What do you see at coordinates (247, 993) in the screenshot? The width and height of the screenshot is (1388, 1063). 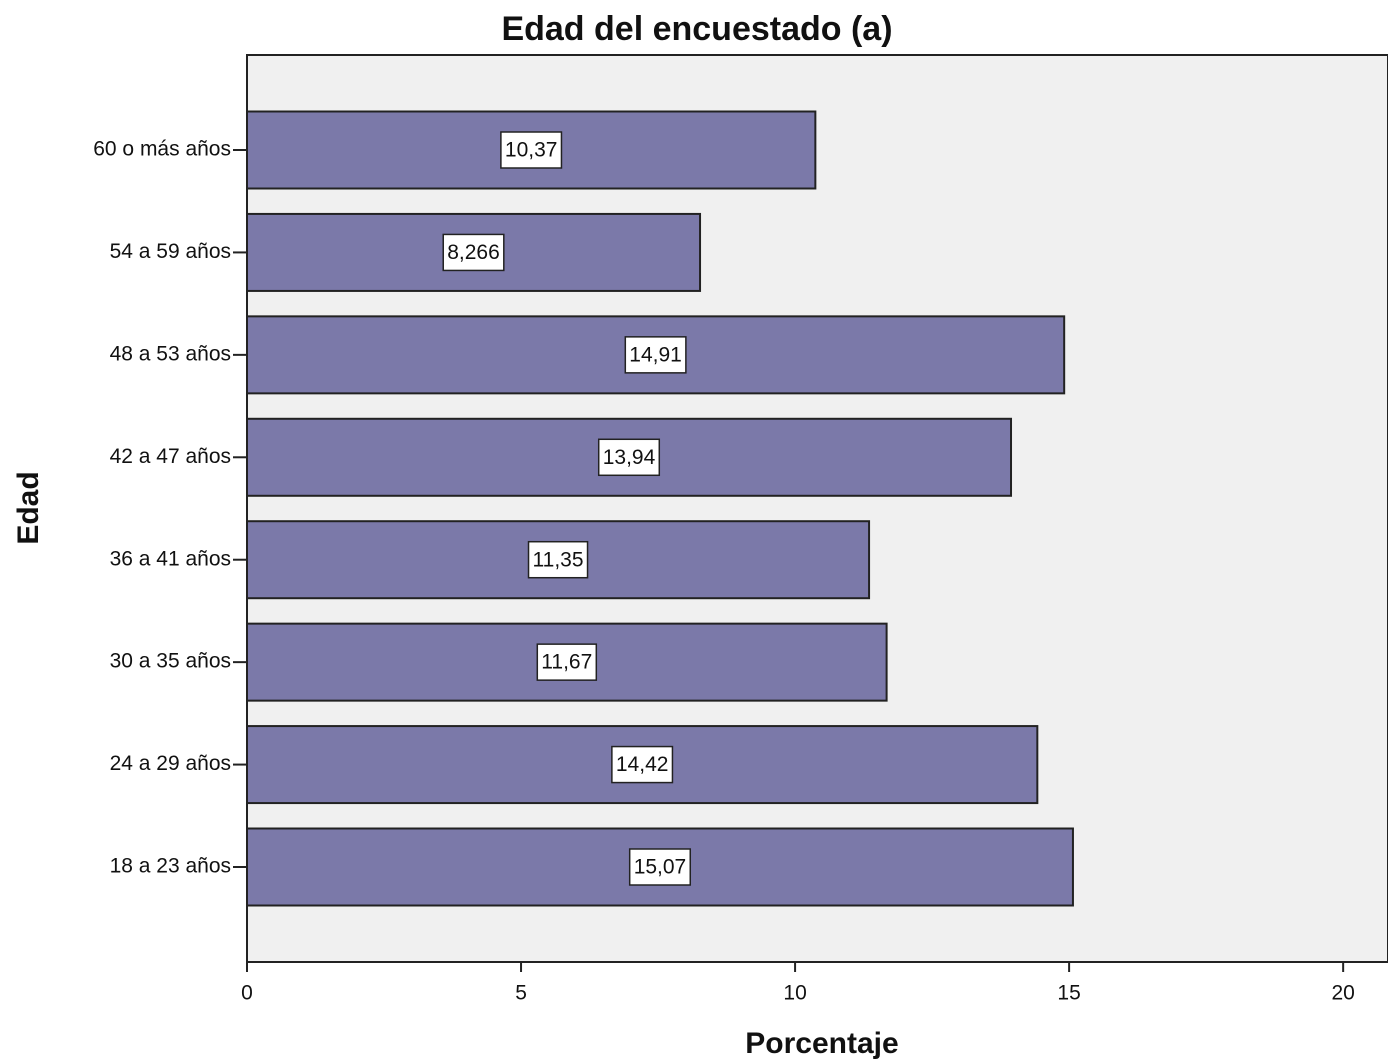 I see `x-tick-label: 0` at bounding box center [247, 993].